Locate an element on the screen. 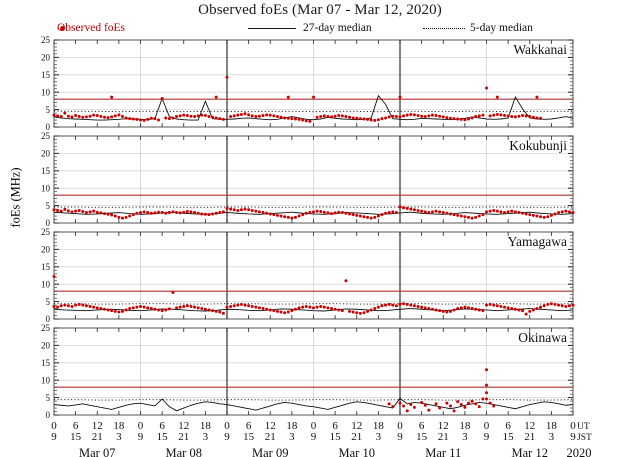 This screenshot has height=457, width=640. station-label: Yamagawa is located at coordinates (537, 241).